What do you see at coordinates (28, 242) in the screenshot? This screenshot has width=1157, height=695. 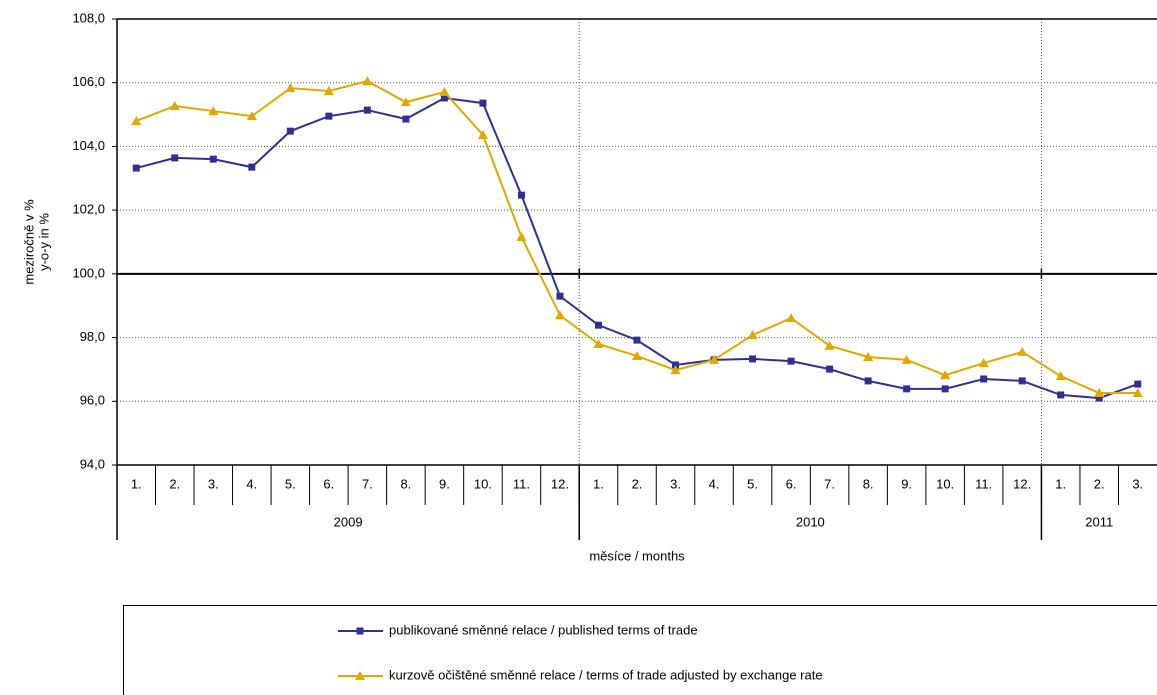 I see `y-axis-title: meziročně v %` at bounding box center [28, 242].